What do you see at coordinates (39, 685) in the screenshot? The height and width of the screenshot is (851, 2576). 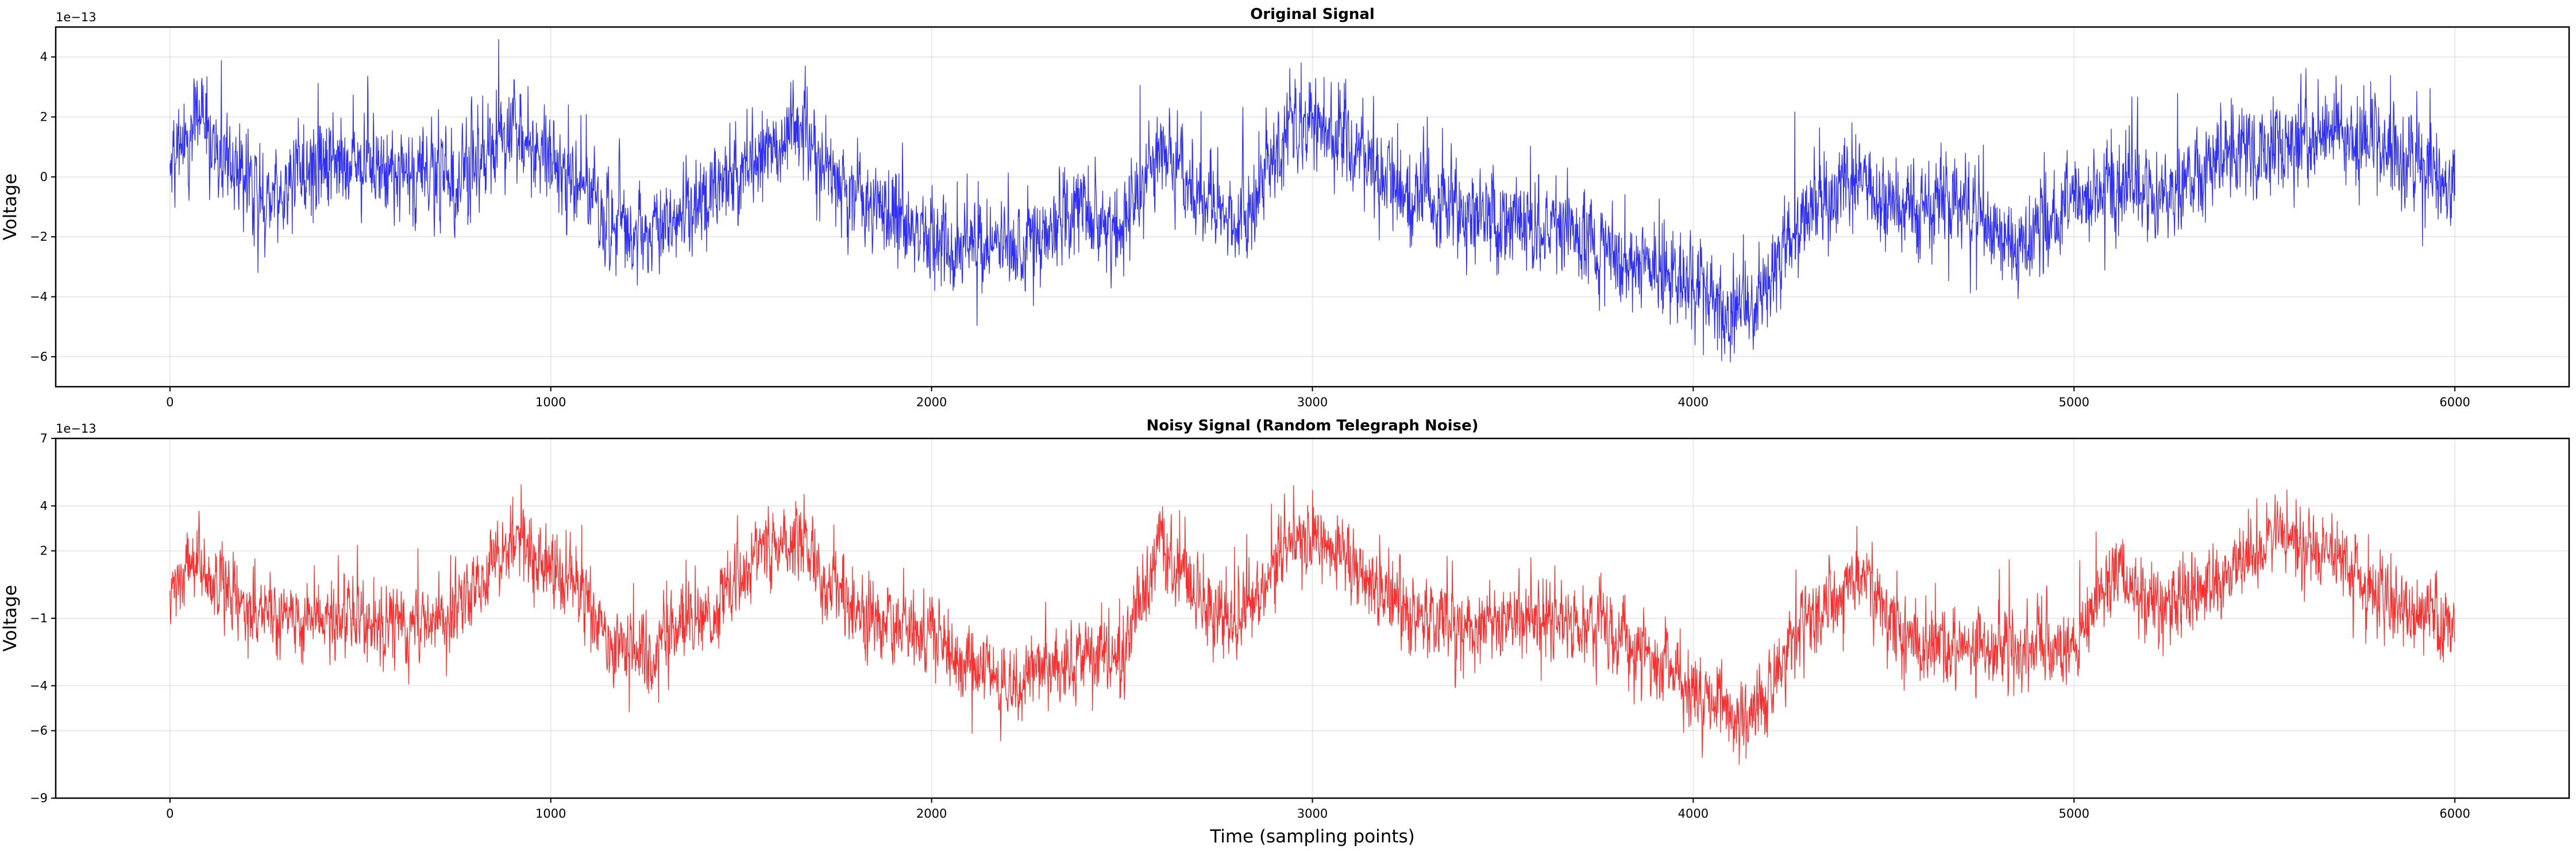 I see `noisy-signal-y-tick-label: −4` at bounding box center [39, 685].